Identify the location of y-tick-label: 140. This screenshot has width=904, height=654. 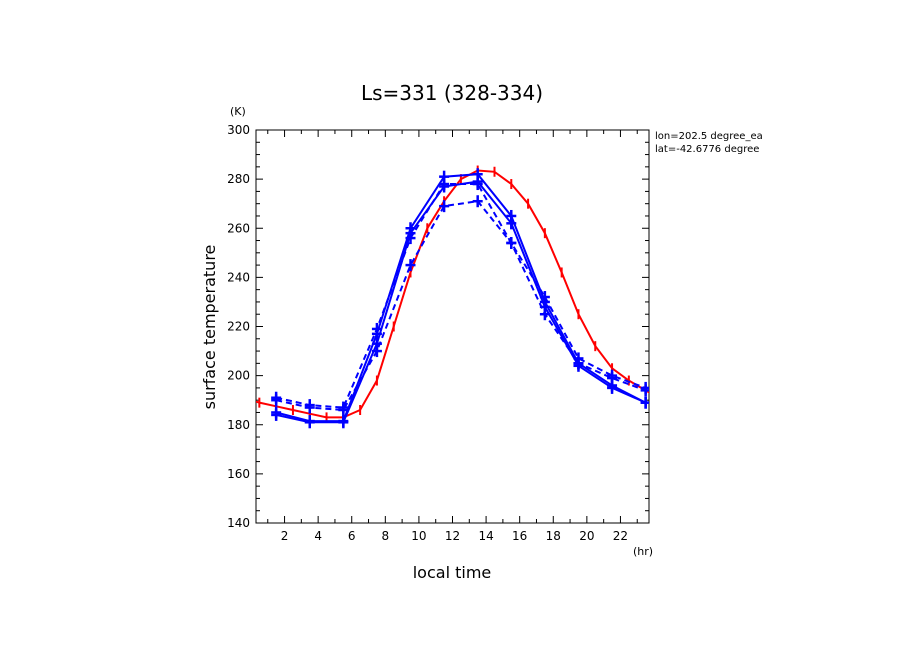
(238, 523).